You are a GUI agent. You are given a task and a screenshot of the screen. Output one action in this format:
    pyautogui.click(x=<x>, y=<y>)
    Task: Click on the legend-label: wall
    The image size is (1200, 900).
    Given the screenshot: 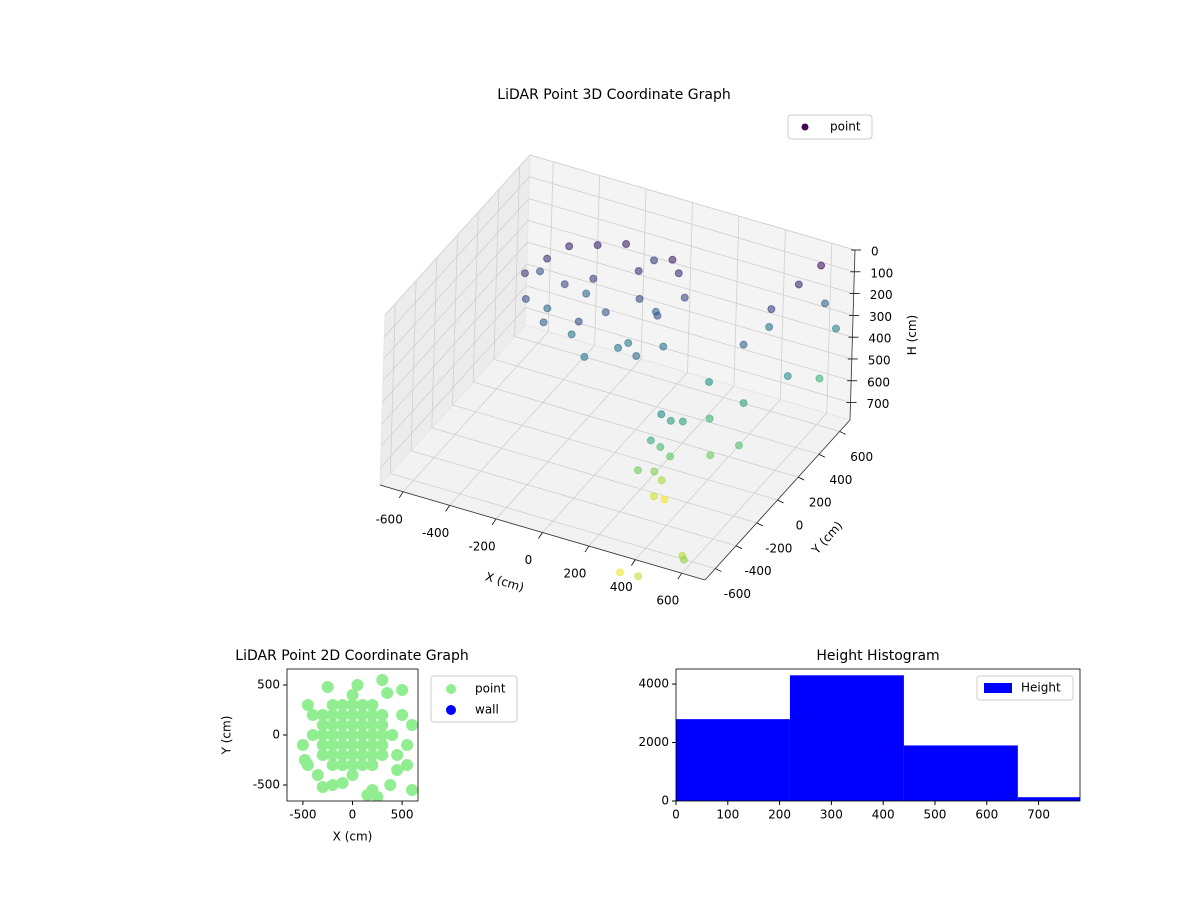 What is the action you would take?
    pyautogui.click(x=487, y=710)
    